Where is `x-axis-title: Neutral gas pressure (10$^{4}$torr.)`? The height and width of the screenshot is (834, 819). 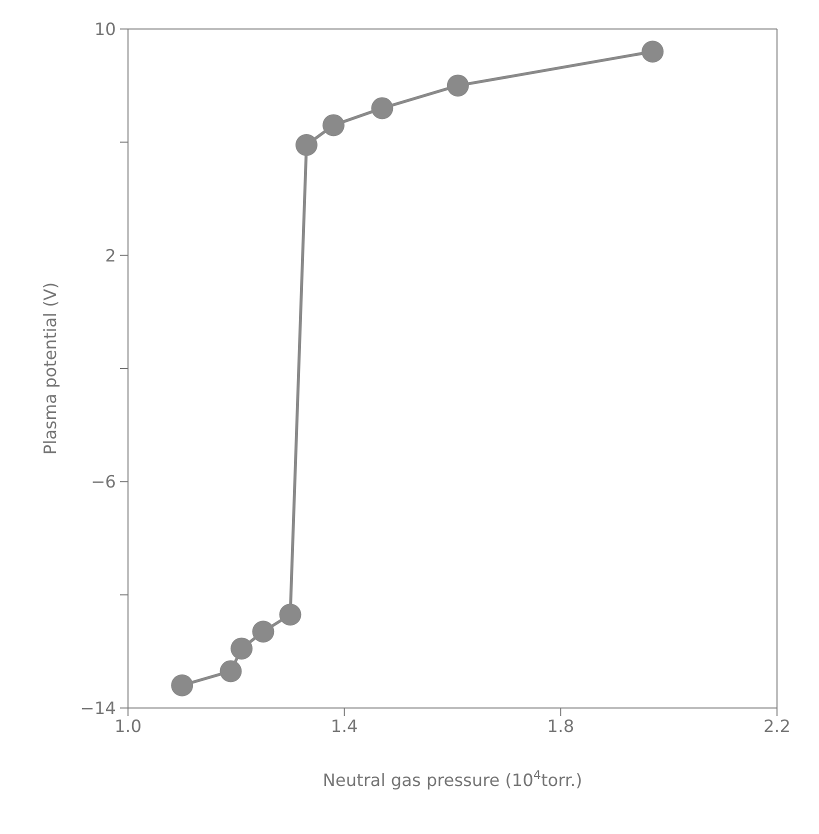 x-axis-title: Neutral gas pressure (10$^{4}$torr.) is located at coordinates (452, 779).